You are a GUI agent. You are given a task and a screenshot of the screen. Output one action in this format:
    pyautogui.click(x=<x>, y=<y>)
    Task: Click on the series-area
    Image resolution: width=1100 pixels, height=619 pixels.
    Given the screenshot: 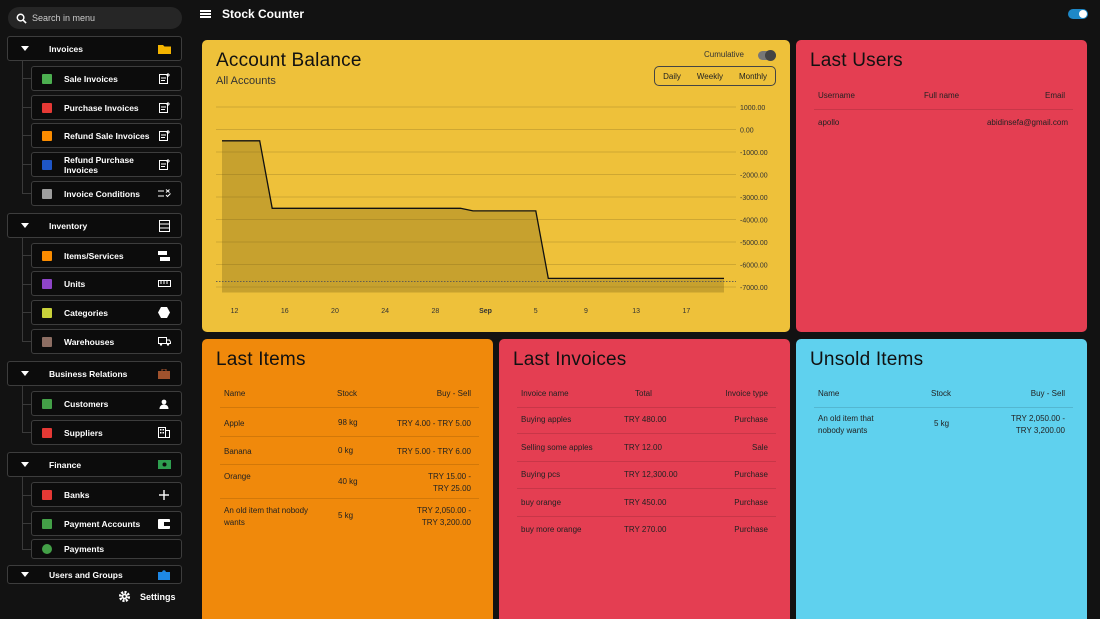 What is the action you would take?
    pyautogui.click(x=473, y=216)
    